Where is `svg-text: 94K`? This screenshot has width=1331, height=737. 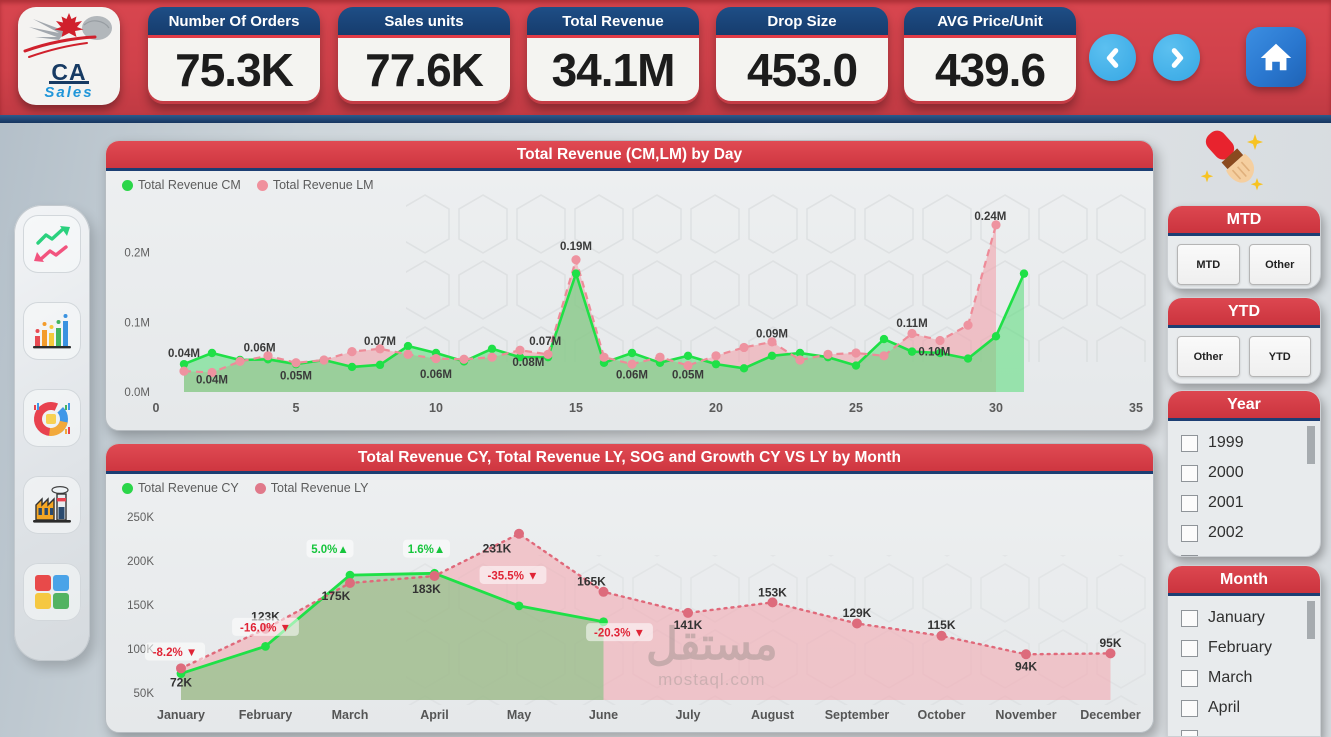
svg-text: 94K is located at coordinates (1026, 667).